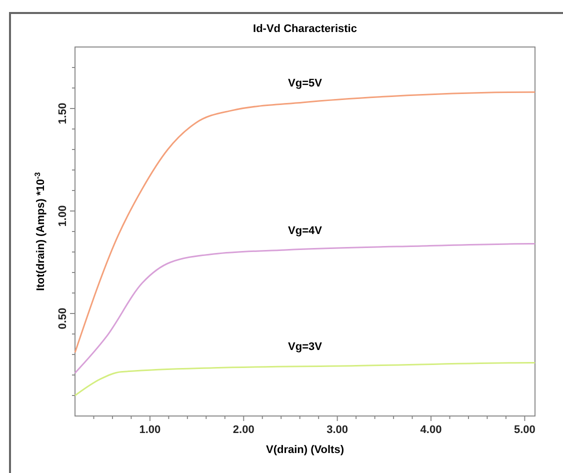 This screenshot has height=473, width=563. I want to click on chart-title: Id-Vd Characteristic, so click(305, 29).